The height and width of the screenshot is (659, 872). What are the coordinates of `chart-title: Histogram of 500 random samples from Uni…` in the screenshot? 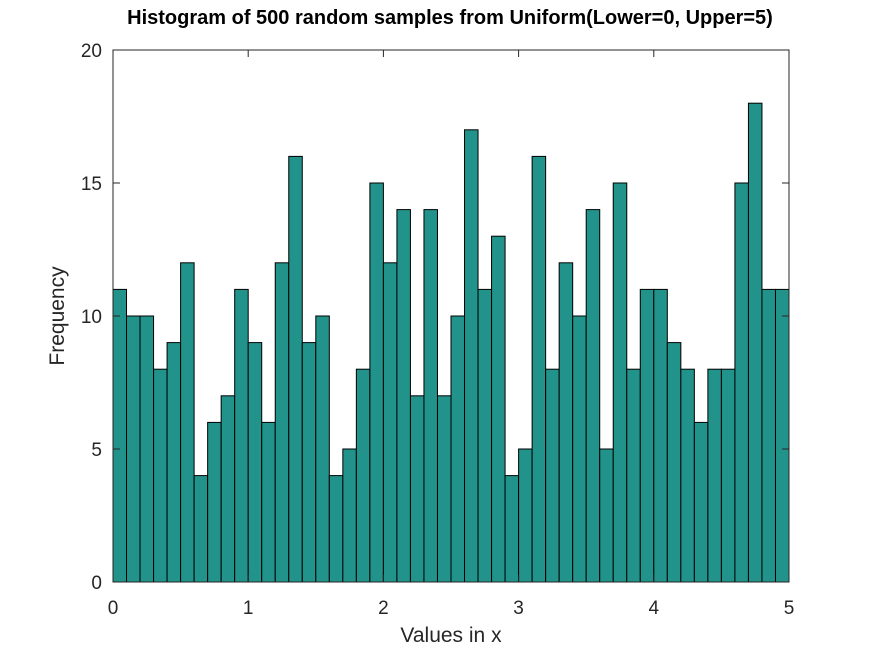 It's located at (450, 18).